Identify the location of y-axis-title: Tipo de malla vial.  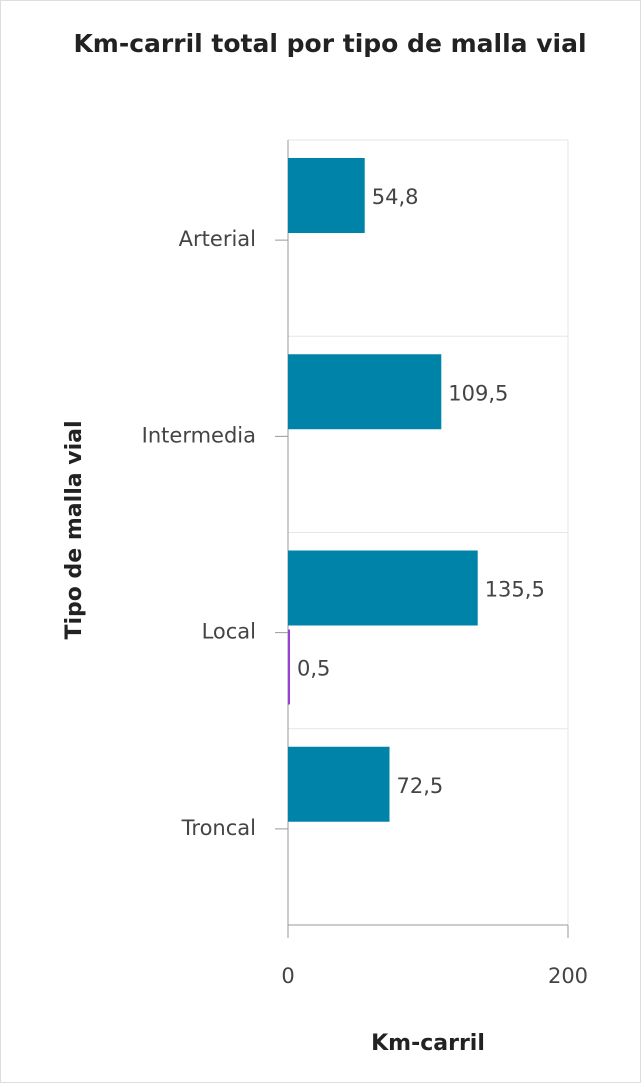
(74, 529).